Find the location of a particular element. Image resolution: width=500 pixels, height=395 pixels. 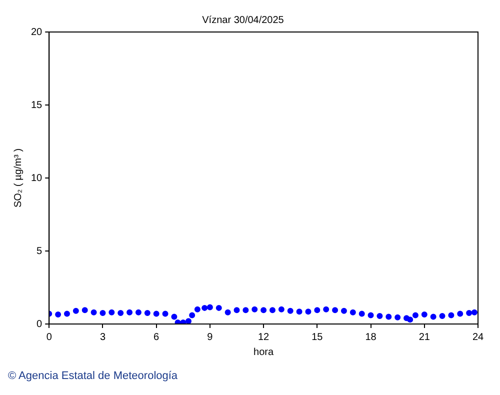

y-tick-label: 5 is located at coordinates (39, 251).